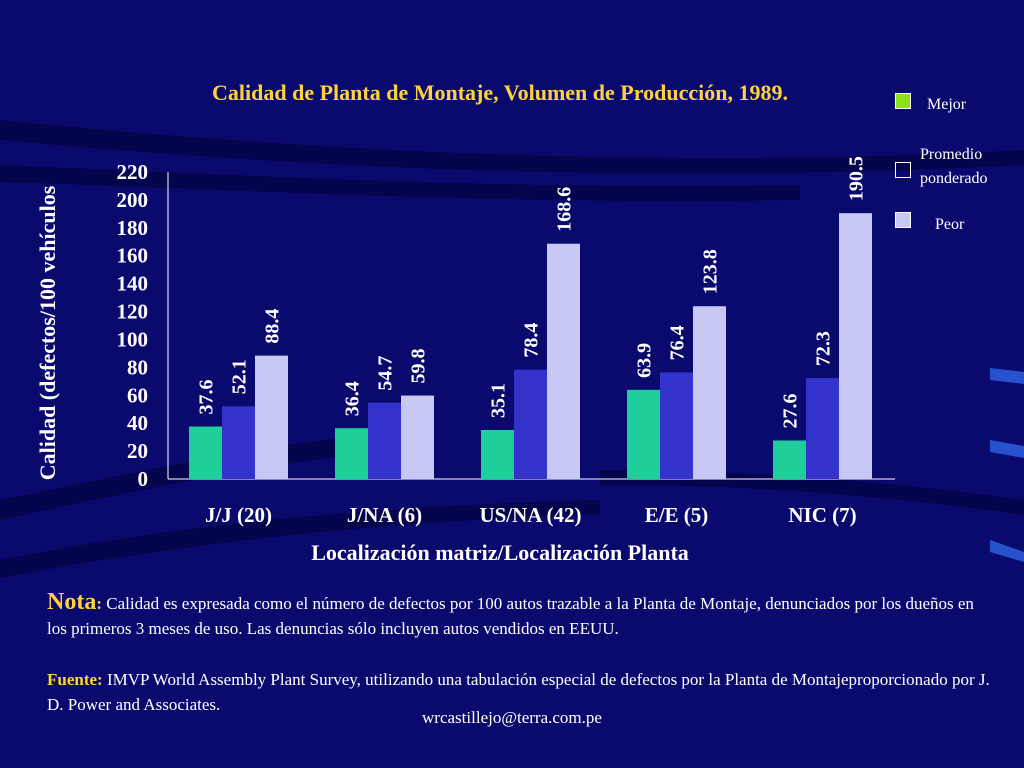  Describe the element at coordinates (137, 451) in the screenshot. I see `y-tick-label-20: 20` at that location.